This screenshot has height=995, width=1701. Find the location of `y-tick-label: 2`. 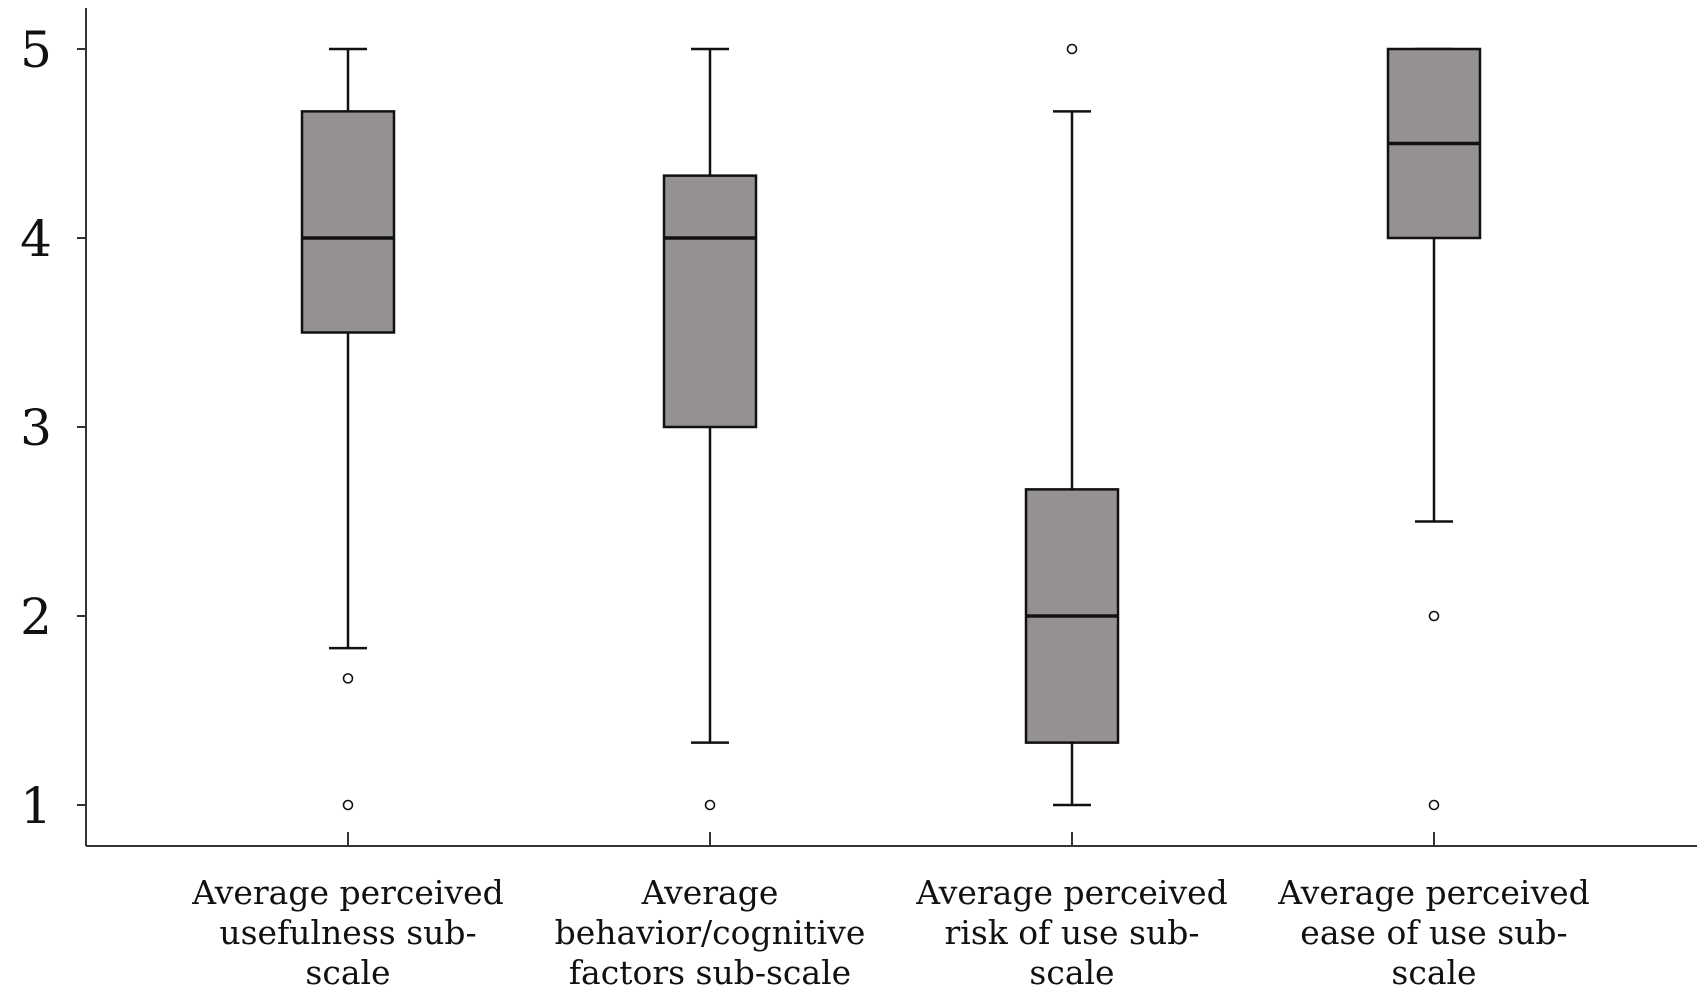

y-tick-label: 2 is located at coordinates (36, 617).